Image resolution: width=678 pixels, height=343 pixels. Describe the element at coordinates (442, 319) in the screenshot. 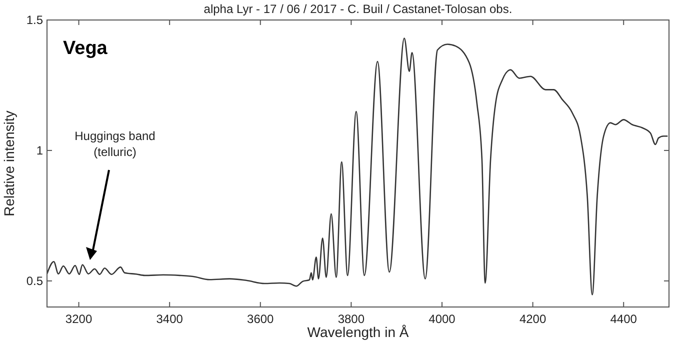

I see `x-tick-label: 4000` at that location.